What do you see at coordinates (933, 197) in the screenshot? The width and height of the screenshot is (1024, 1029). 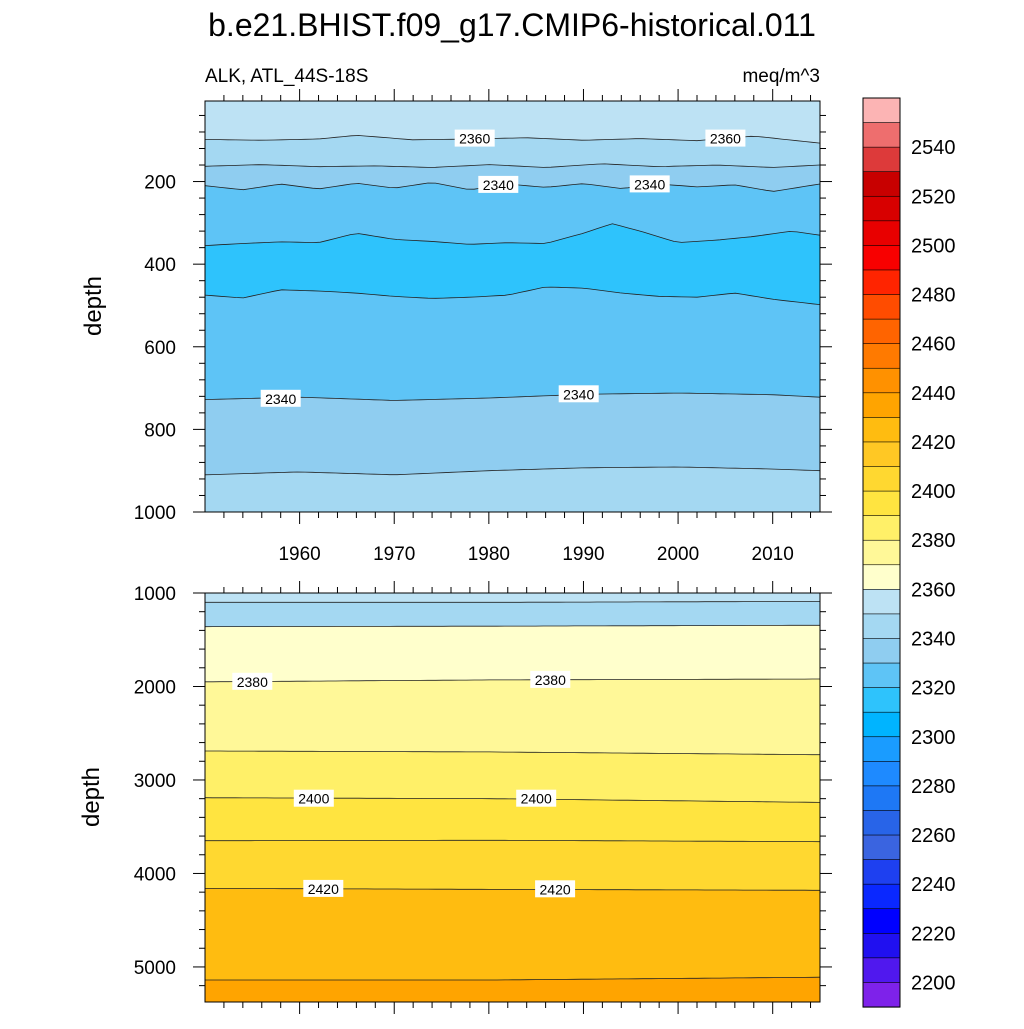 I see `colorbar-label-1: 2520` at bounding box center [933, 197].